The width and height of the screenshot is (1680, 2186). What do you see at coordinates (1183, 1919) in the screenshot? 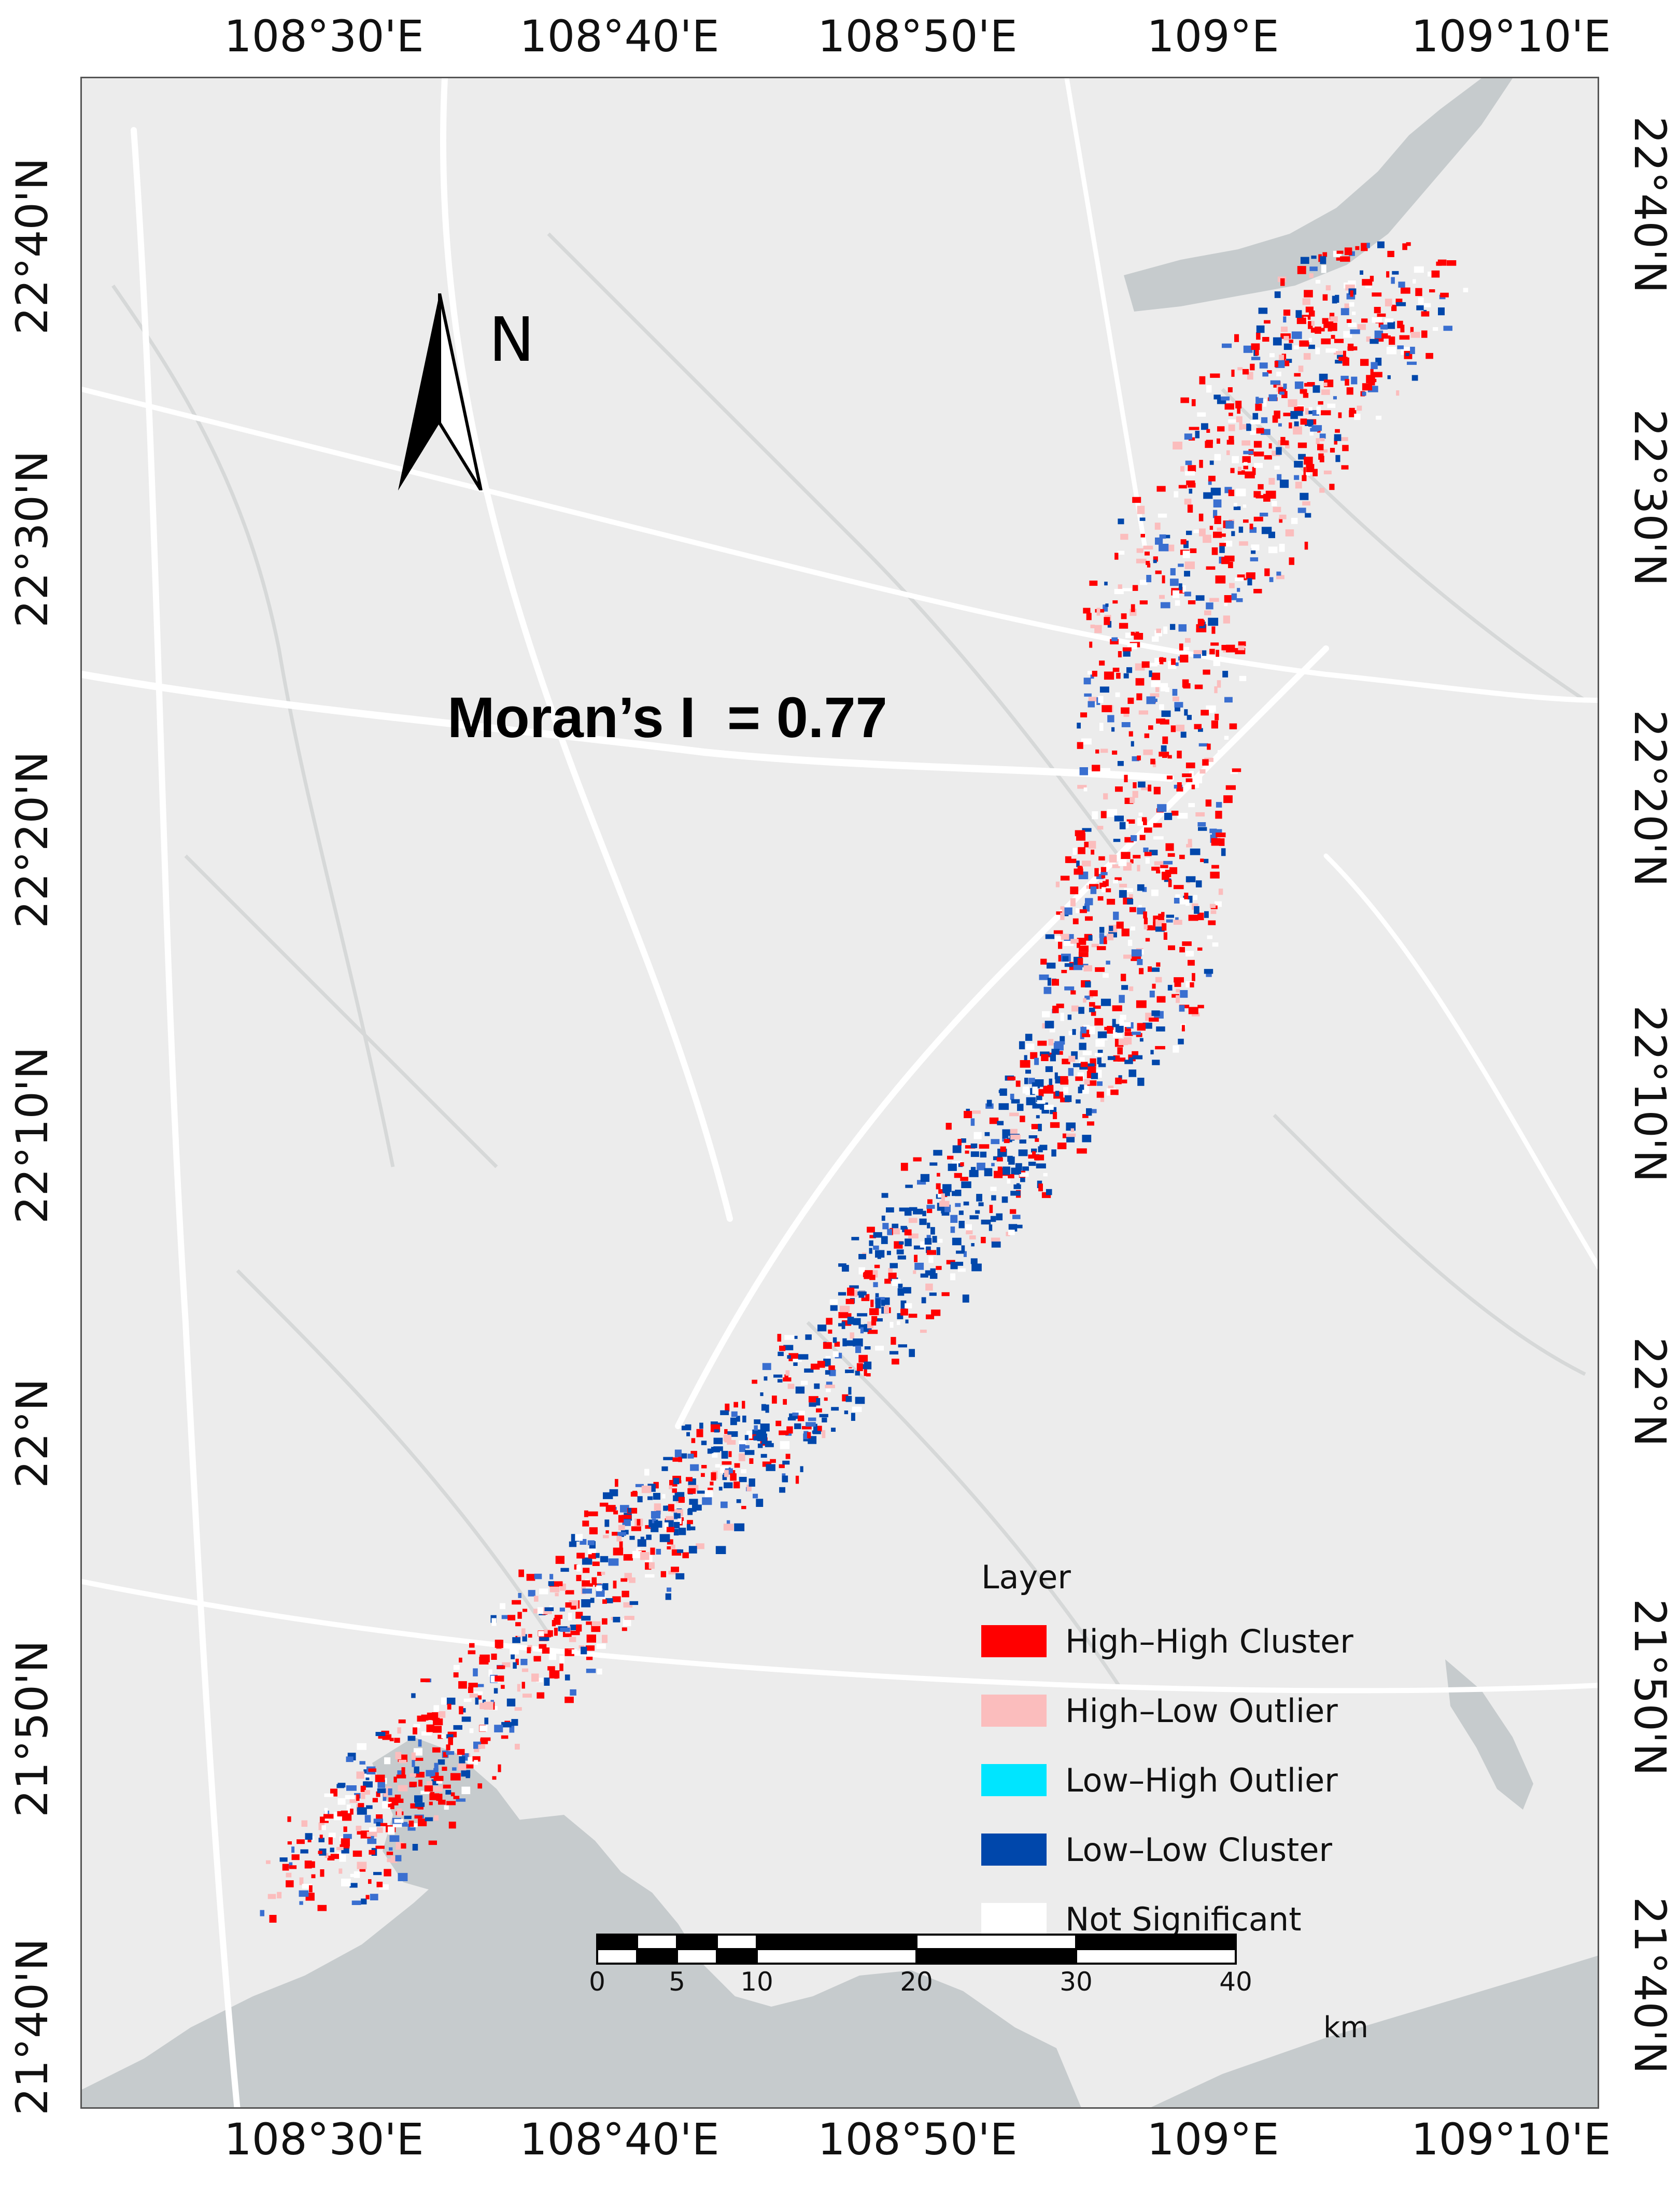
I see `legend-label: Not Significant` at bounding box center [1183, 1919].